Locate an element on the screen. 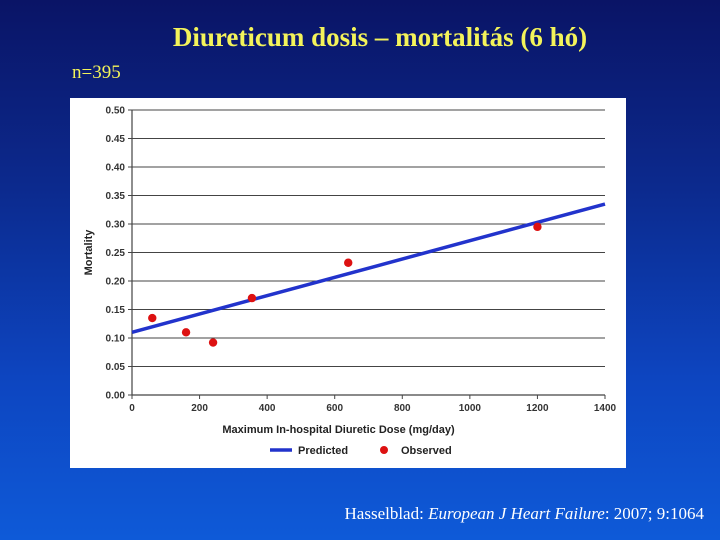 This screenshot has height=540, width=720. legend-predicted-label: Predicted is located at coordinates (323, 451).